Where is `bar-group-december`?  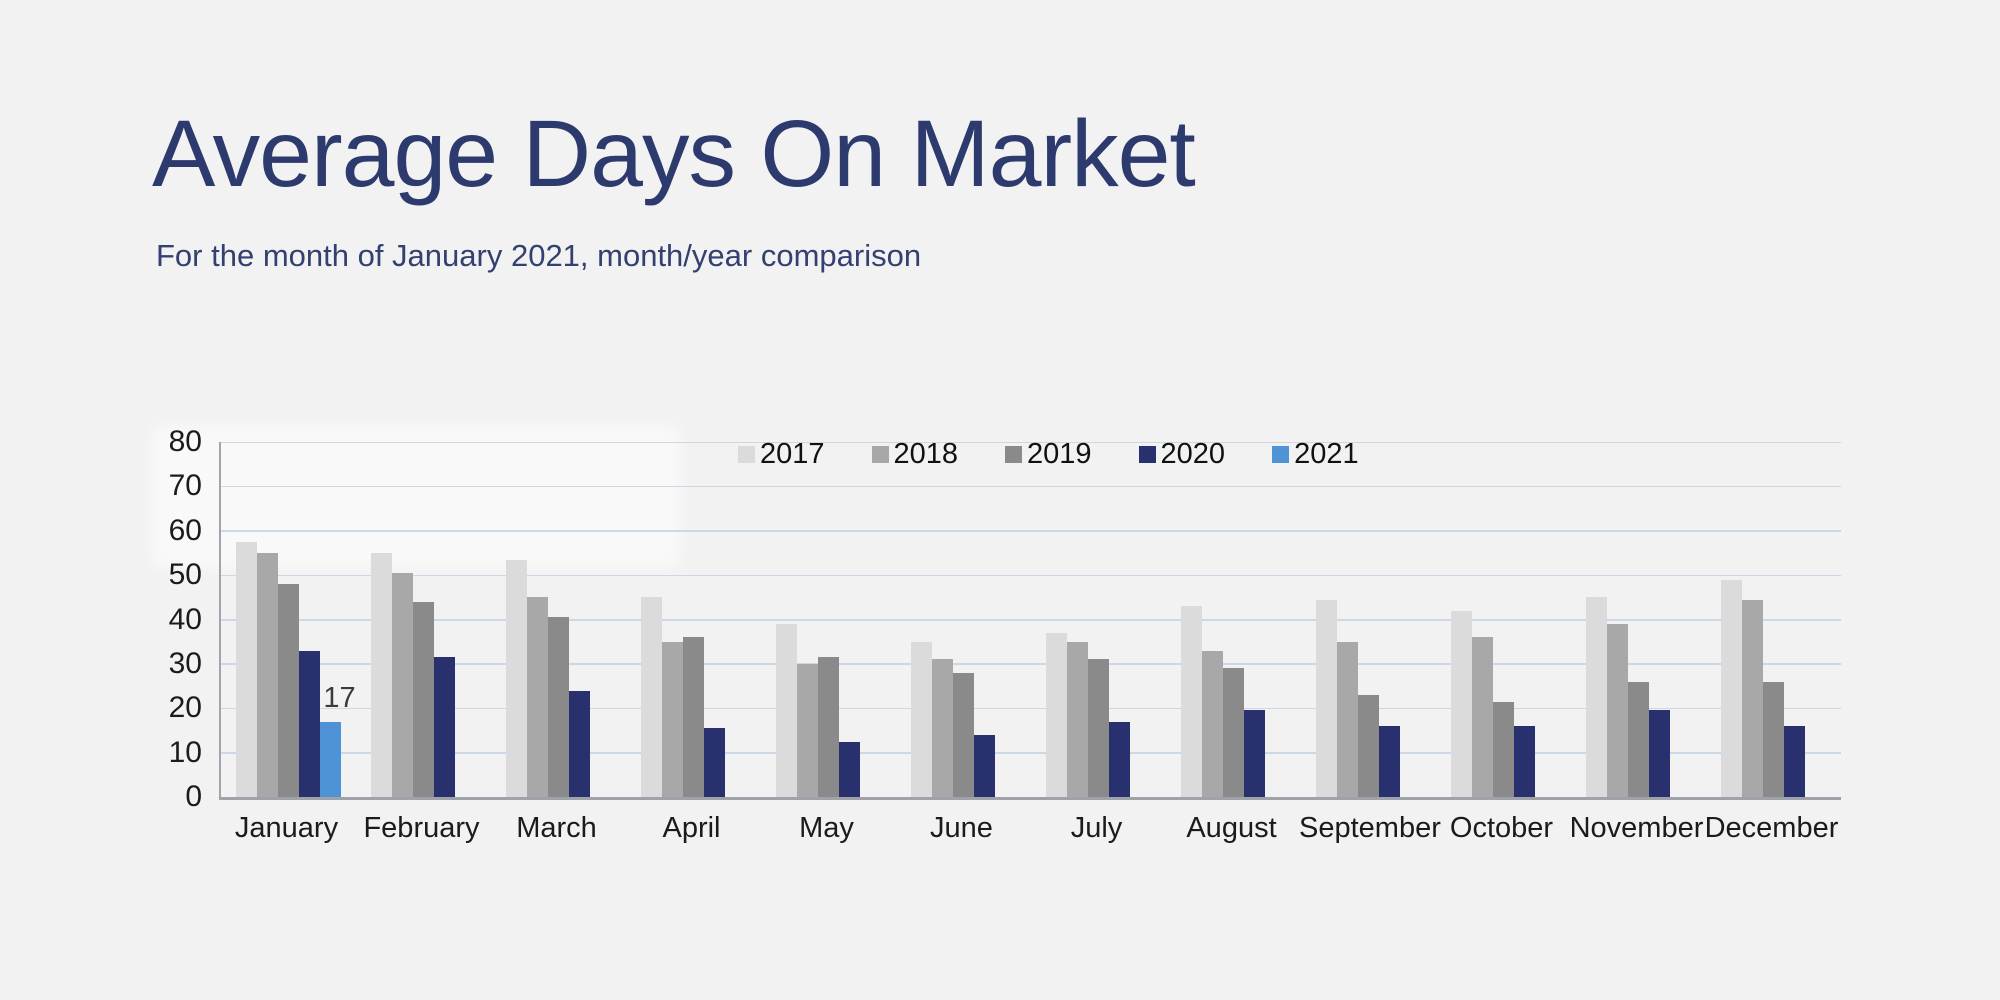 bar-group-december is located at coordinates (1773, 619).